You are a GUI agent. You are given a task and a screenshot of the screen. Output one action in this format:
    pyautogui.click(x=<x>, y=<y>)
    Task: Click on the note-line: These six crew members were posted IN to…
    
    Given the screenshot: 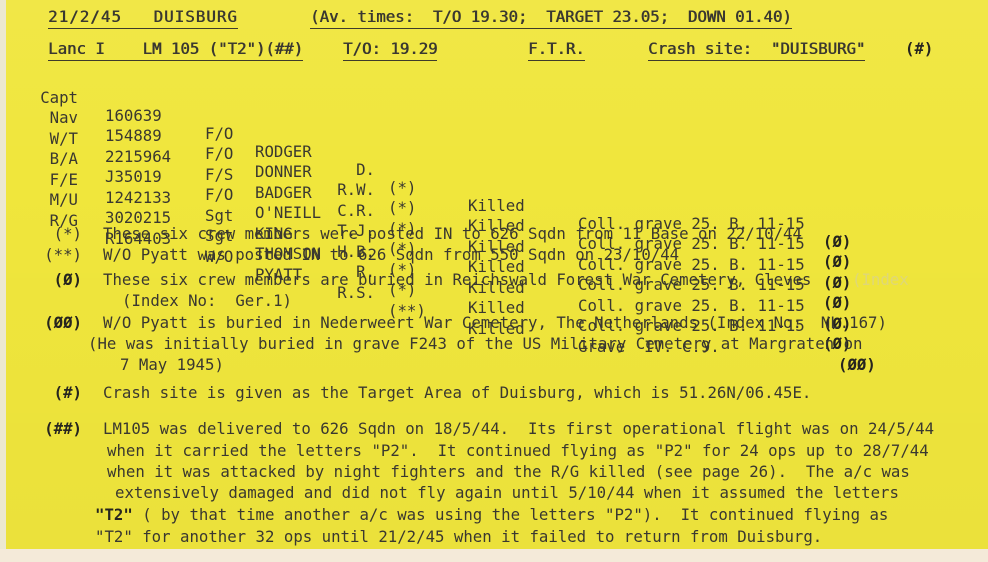 What is the action you would take?
    pyautogui.click(x=452, y=233)
    